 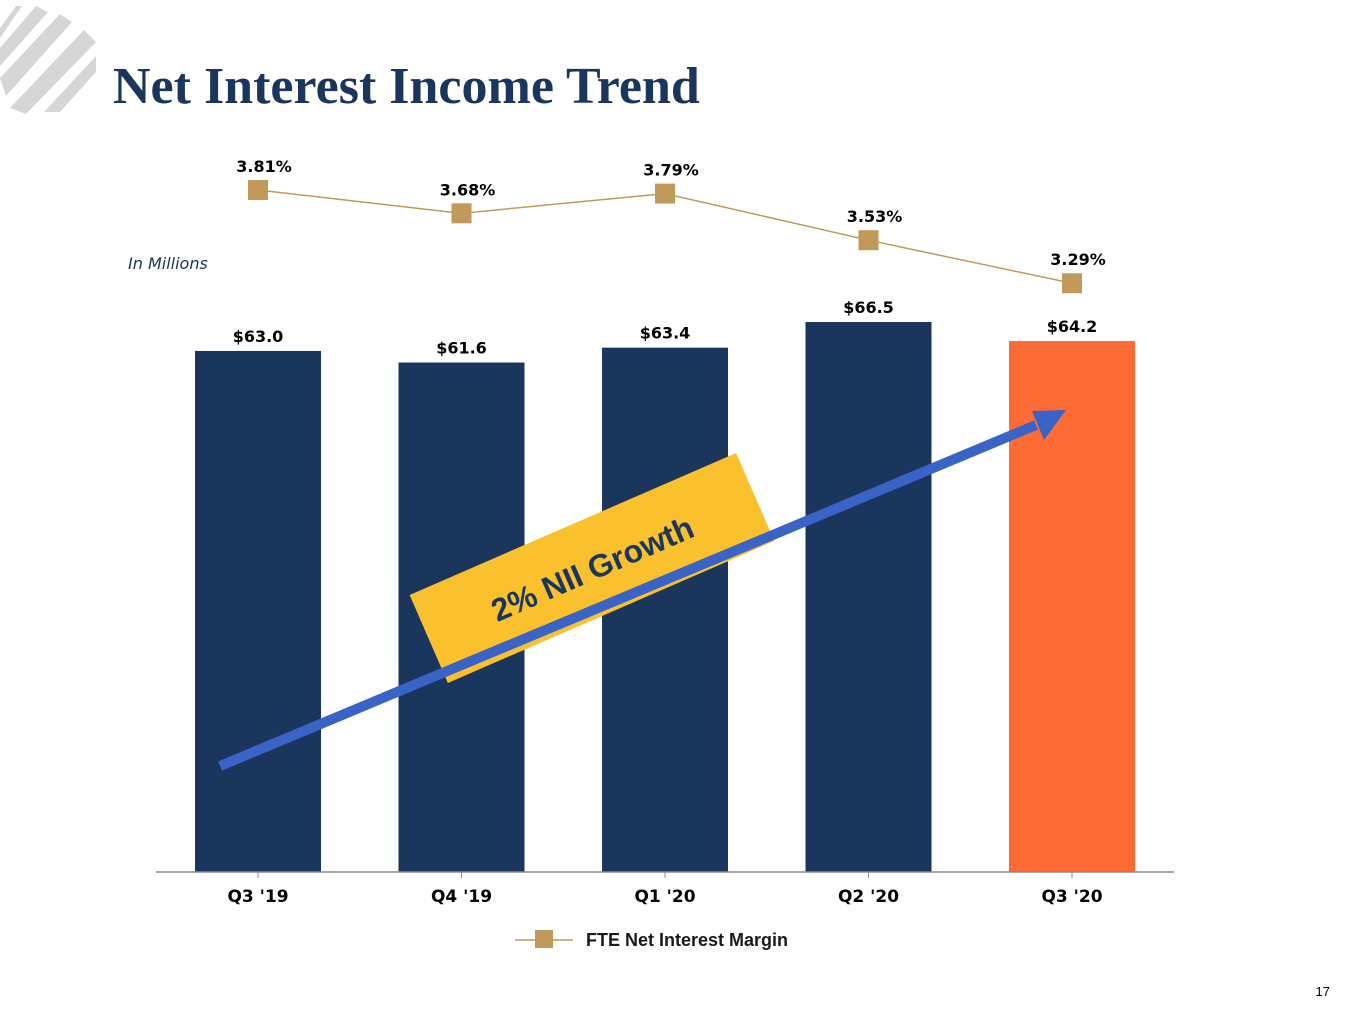 I want to click on margin-value-label: 3.79%, so click(x=671, y=170).